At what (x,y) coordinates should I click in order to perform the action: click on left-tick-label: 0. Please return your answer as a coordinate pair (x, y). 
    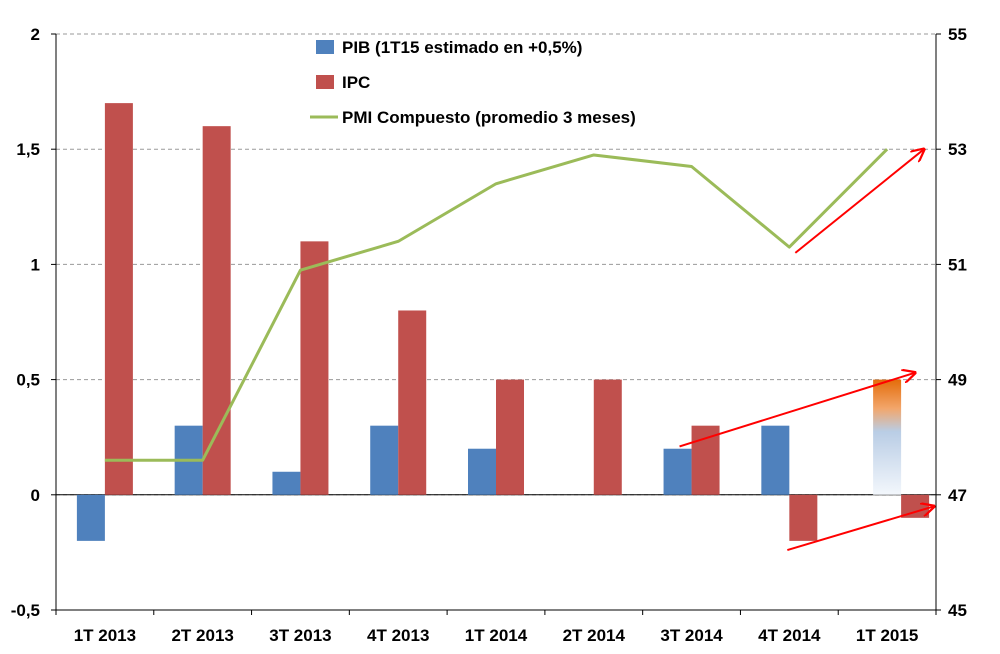
    Looking at the image, I should click on (35, 495).